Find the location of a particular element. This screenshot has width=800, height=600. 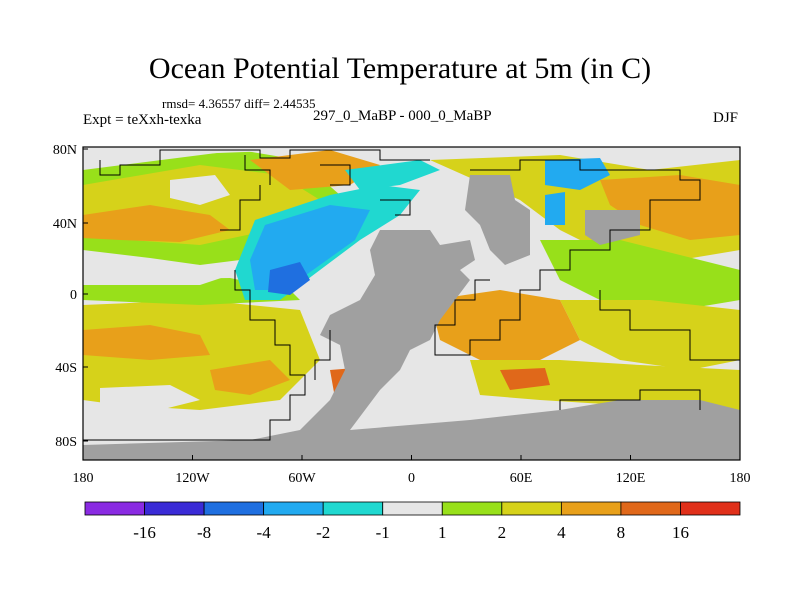

colorbar: -16 -8 -4 -2 -1 1 2 4 8 16 is located at coordinates (412, 521).